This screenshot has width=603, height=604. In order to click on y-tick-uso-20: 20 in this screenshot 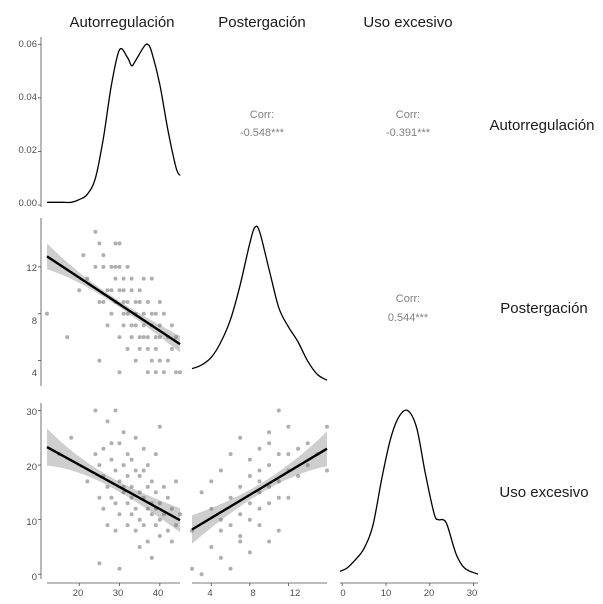, I will do `click(31, 467)`.